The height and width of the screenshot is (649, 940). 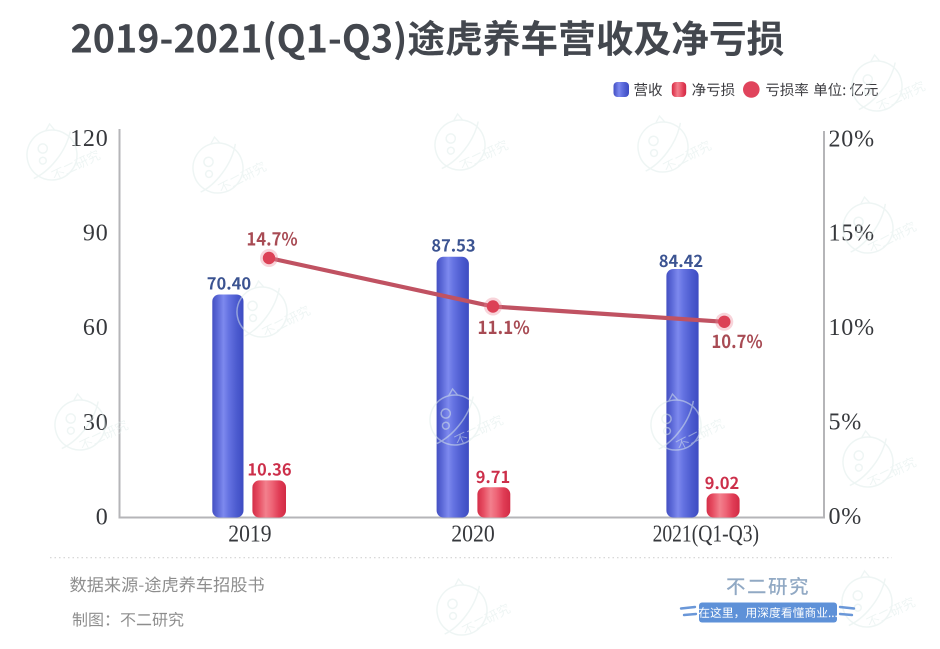 What do you see at coordinates (706, 535) in the screenshot?
I see `svg-text: 2021(Q1-Q3)` at bounding box center [706, 535].